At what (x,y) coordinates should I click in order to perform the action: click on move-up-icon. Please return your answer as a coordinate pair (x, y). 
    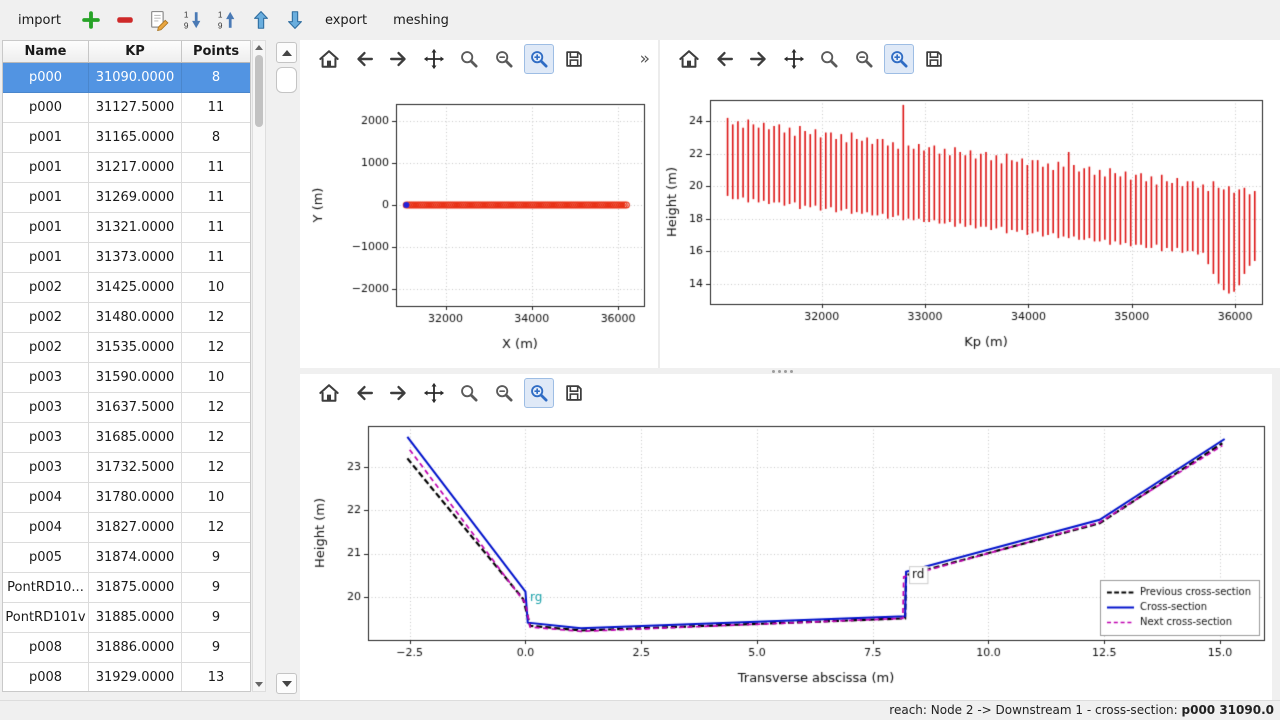
    Looking at the image, I should click on (261, 20).